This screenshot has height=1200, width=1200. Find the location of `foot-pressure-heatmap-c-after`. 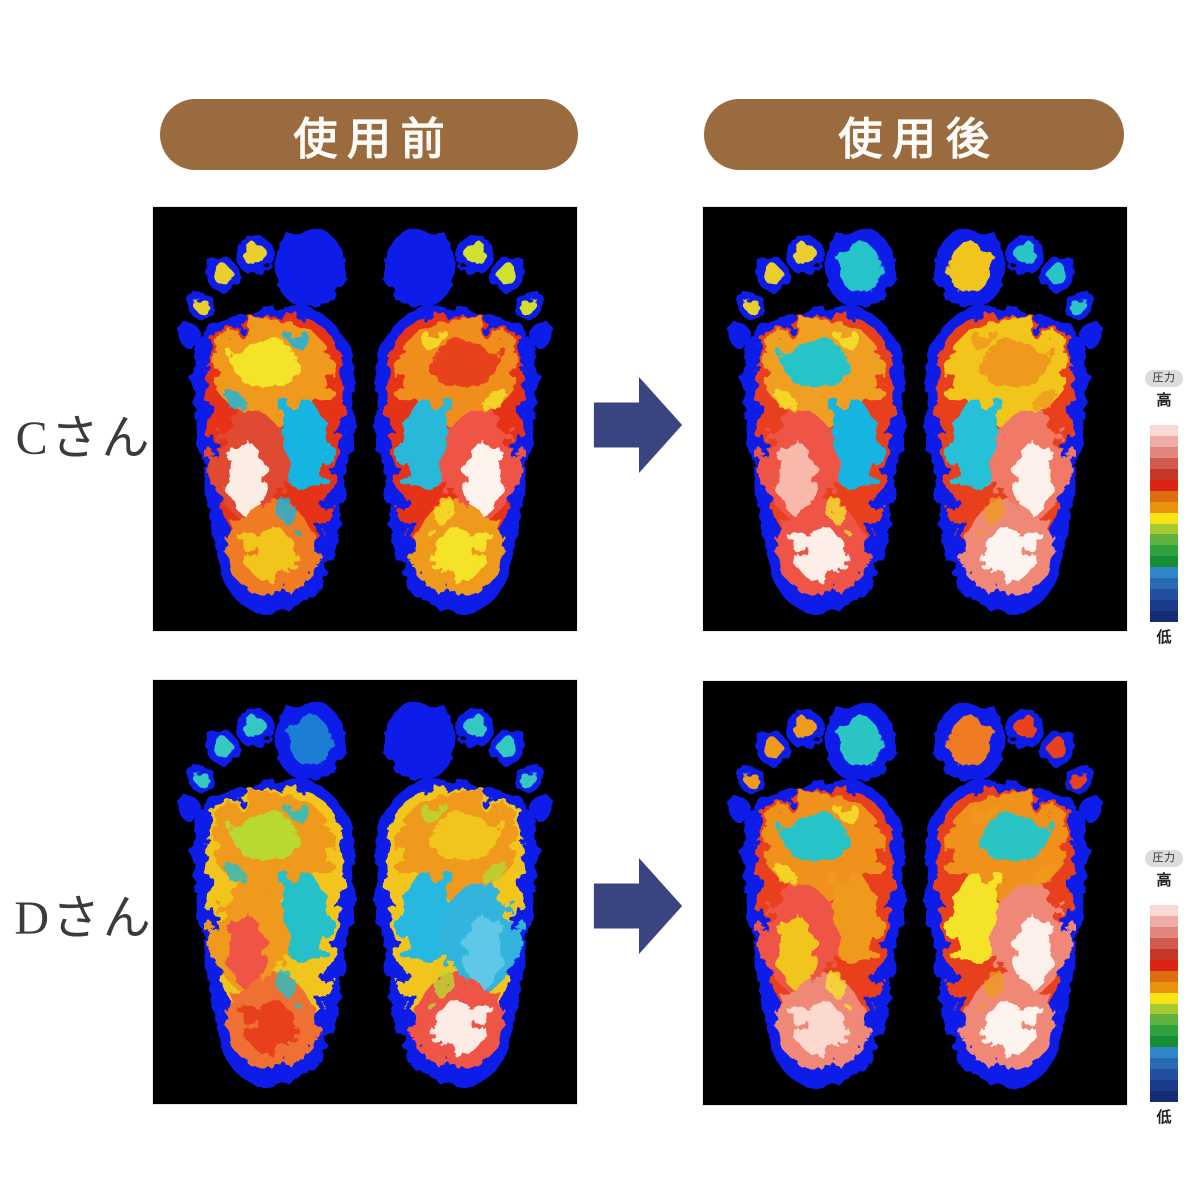

foot-pressure-heatmap-c-after is located at coordinates (915, 419).